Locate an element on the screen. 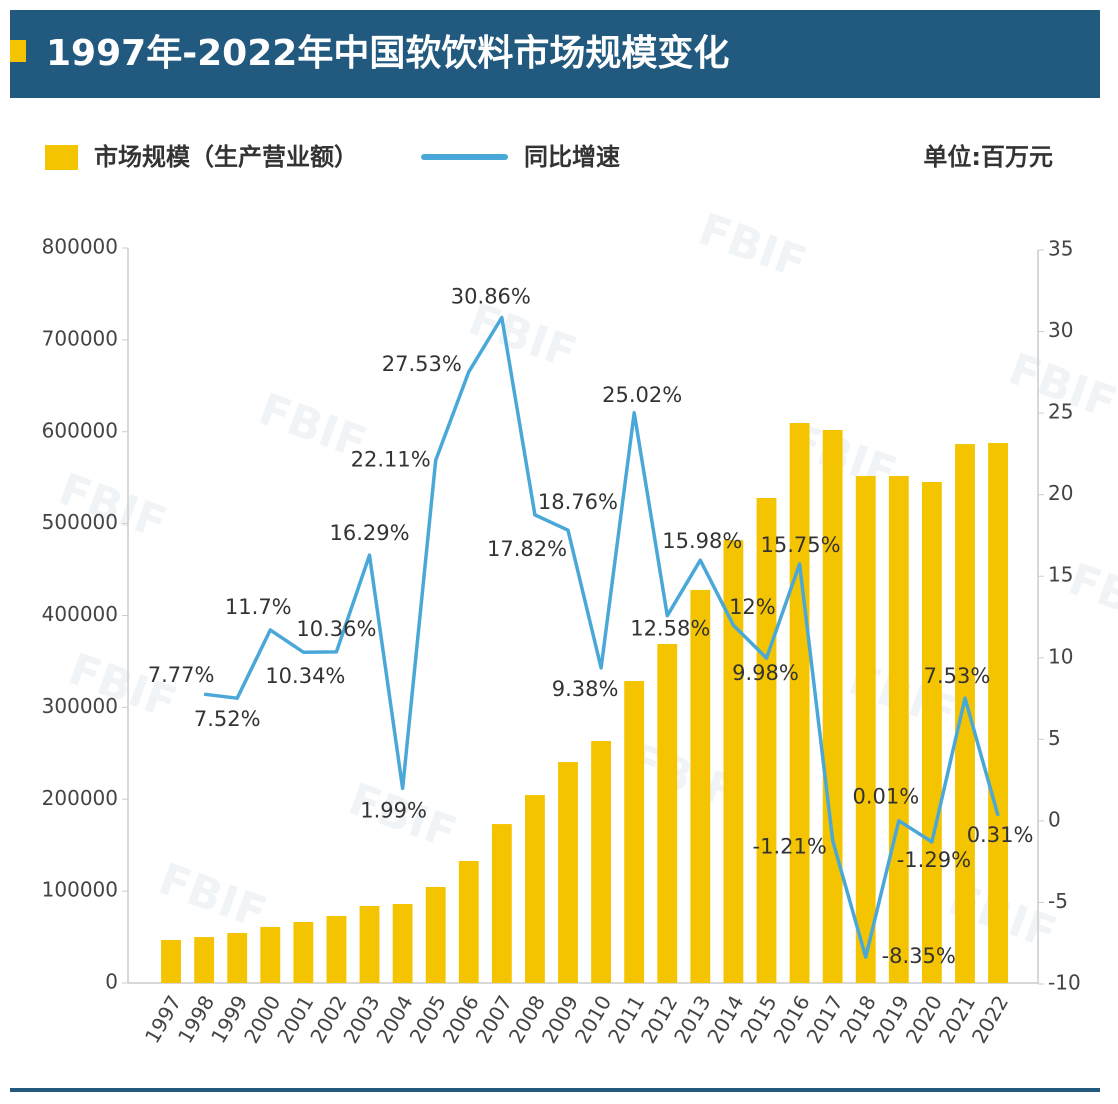 This screenshot has height=1104, width=1118. data-label: -1.29% is located at coordinates (934, 860).